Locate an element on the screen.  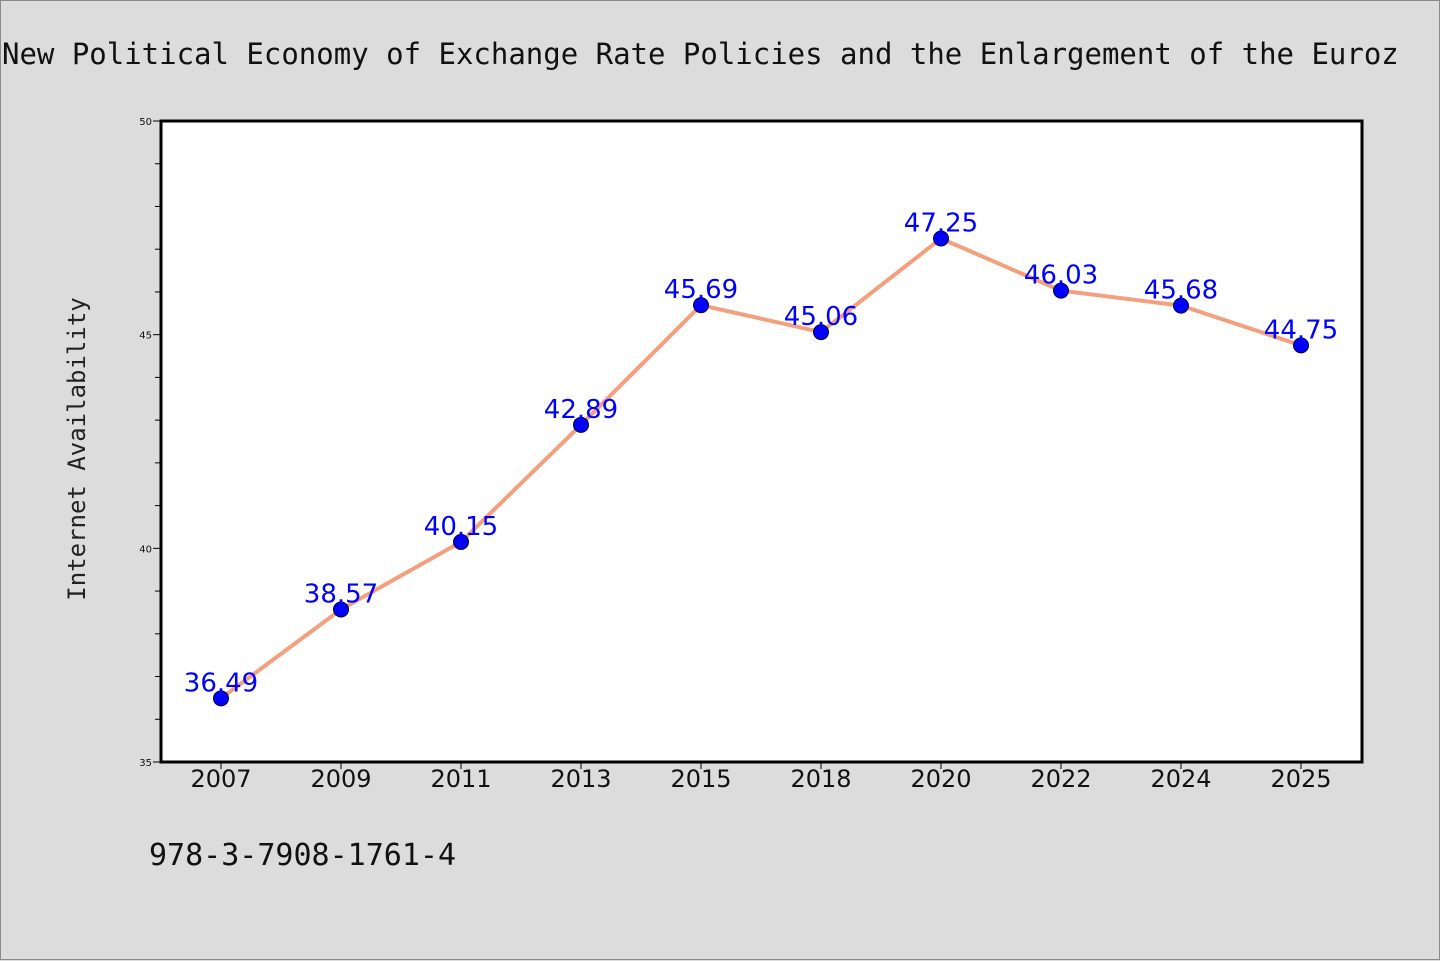
x-tick-label: 2009 is located at coordinates (340, 779).